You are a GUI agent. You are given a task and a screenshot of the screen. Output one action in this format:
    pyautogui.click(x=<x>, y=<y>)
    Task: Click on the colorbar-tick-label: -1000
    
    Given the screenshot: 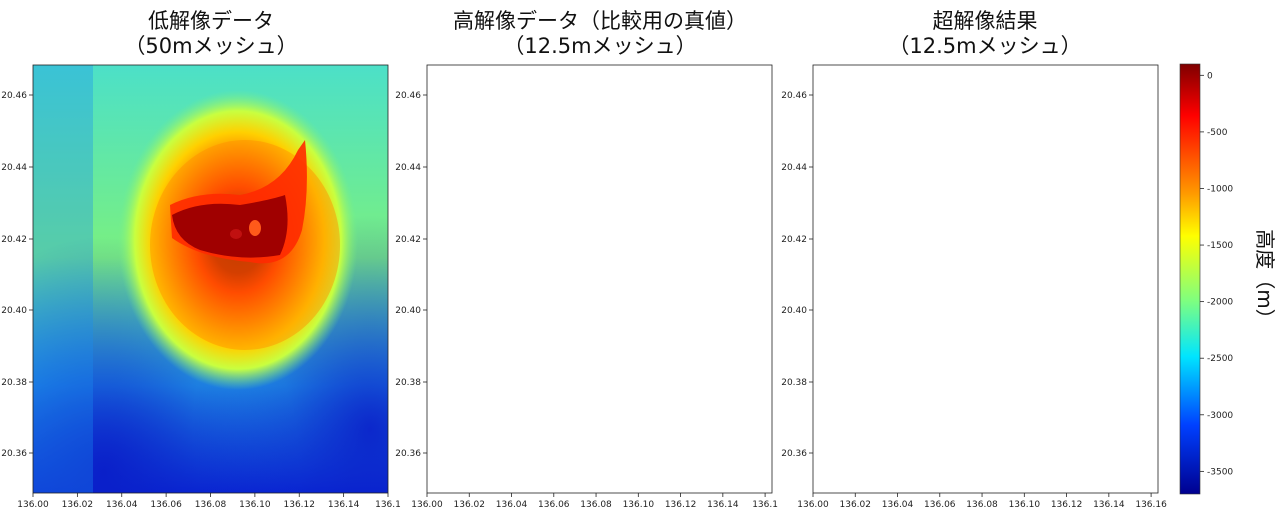 What is the action you would take?
    pyautogui.click(x=1220, y=189)
    